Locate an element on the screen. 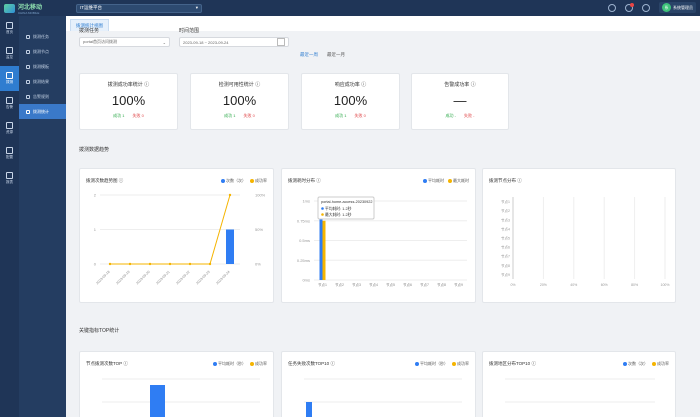 The height and width of the screenshot is (417, 700). chart-title: 拨测次数趋势图 ⓘ is located at coordinates (104, 181).